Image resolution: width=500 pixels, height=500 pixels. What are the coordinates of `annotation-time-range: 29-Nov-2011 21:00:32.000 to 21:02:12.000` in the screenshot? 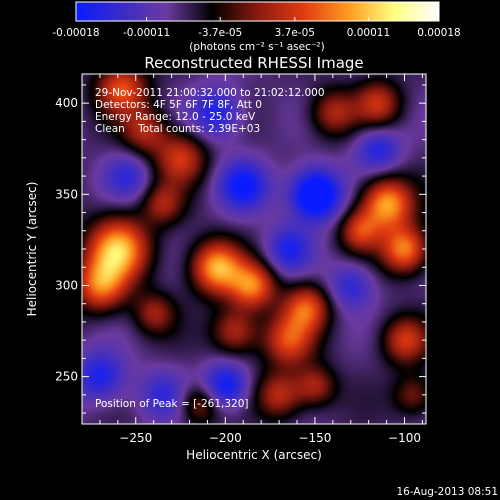 It's located at (210, 93).